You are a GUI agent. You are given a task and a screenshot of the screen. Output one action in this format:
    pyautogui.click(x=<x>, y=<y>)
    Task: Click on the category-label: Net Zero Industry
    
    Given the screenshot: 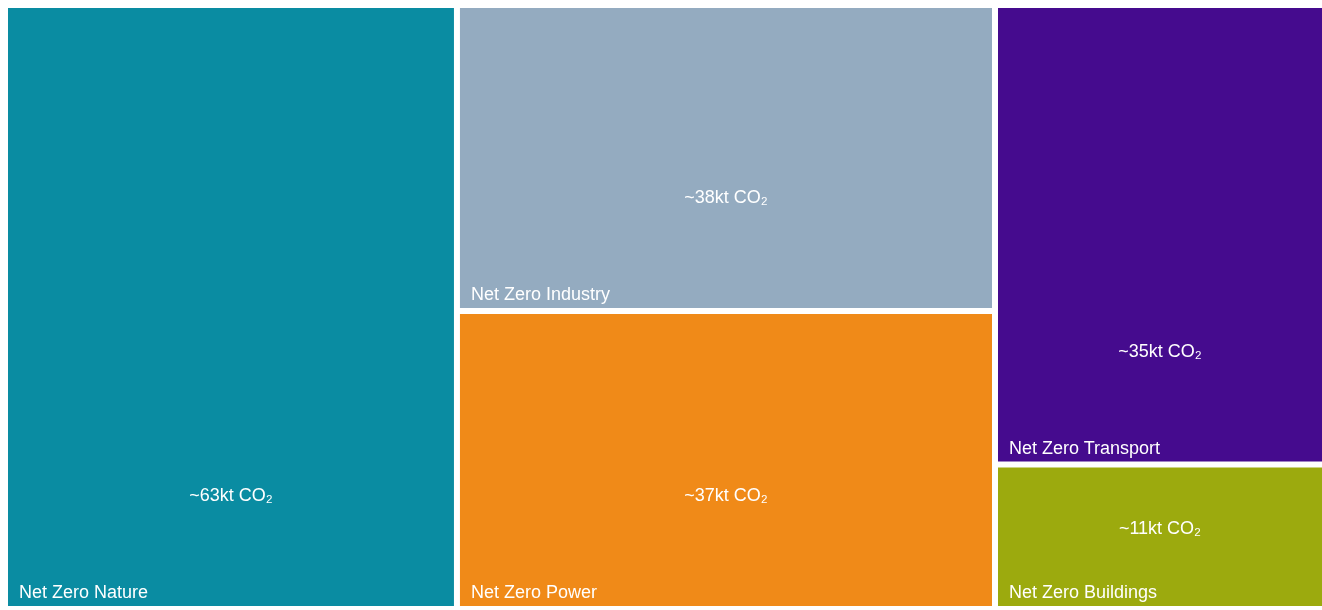 What is the action you would take?
    pyautogui.click(x=540, y=294)
    